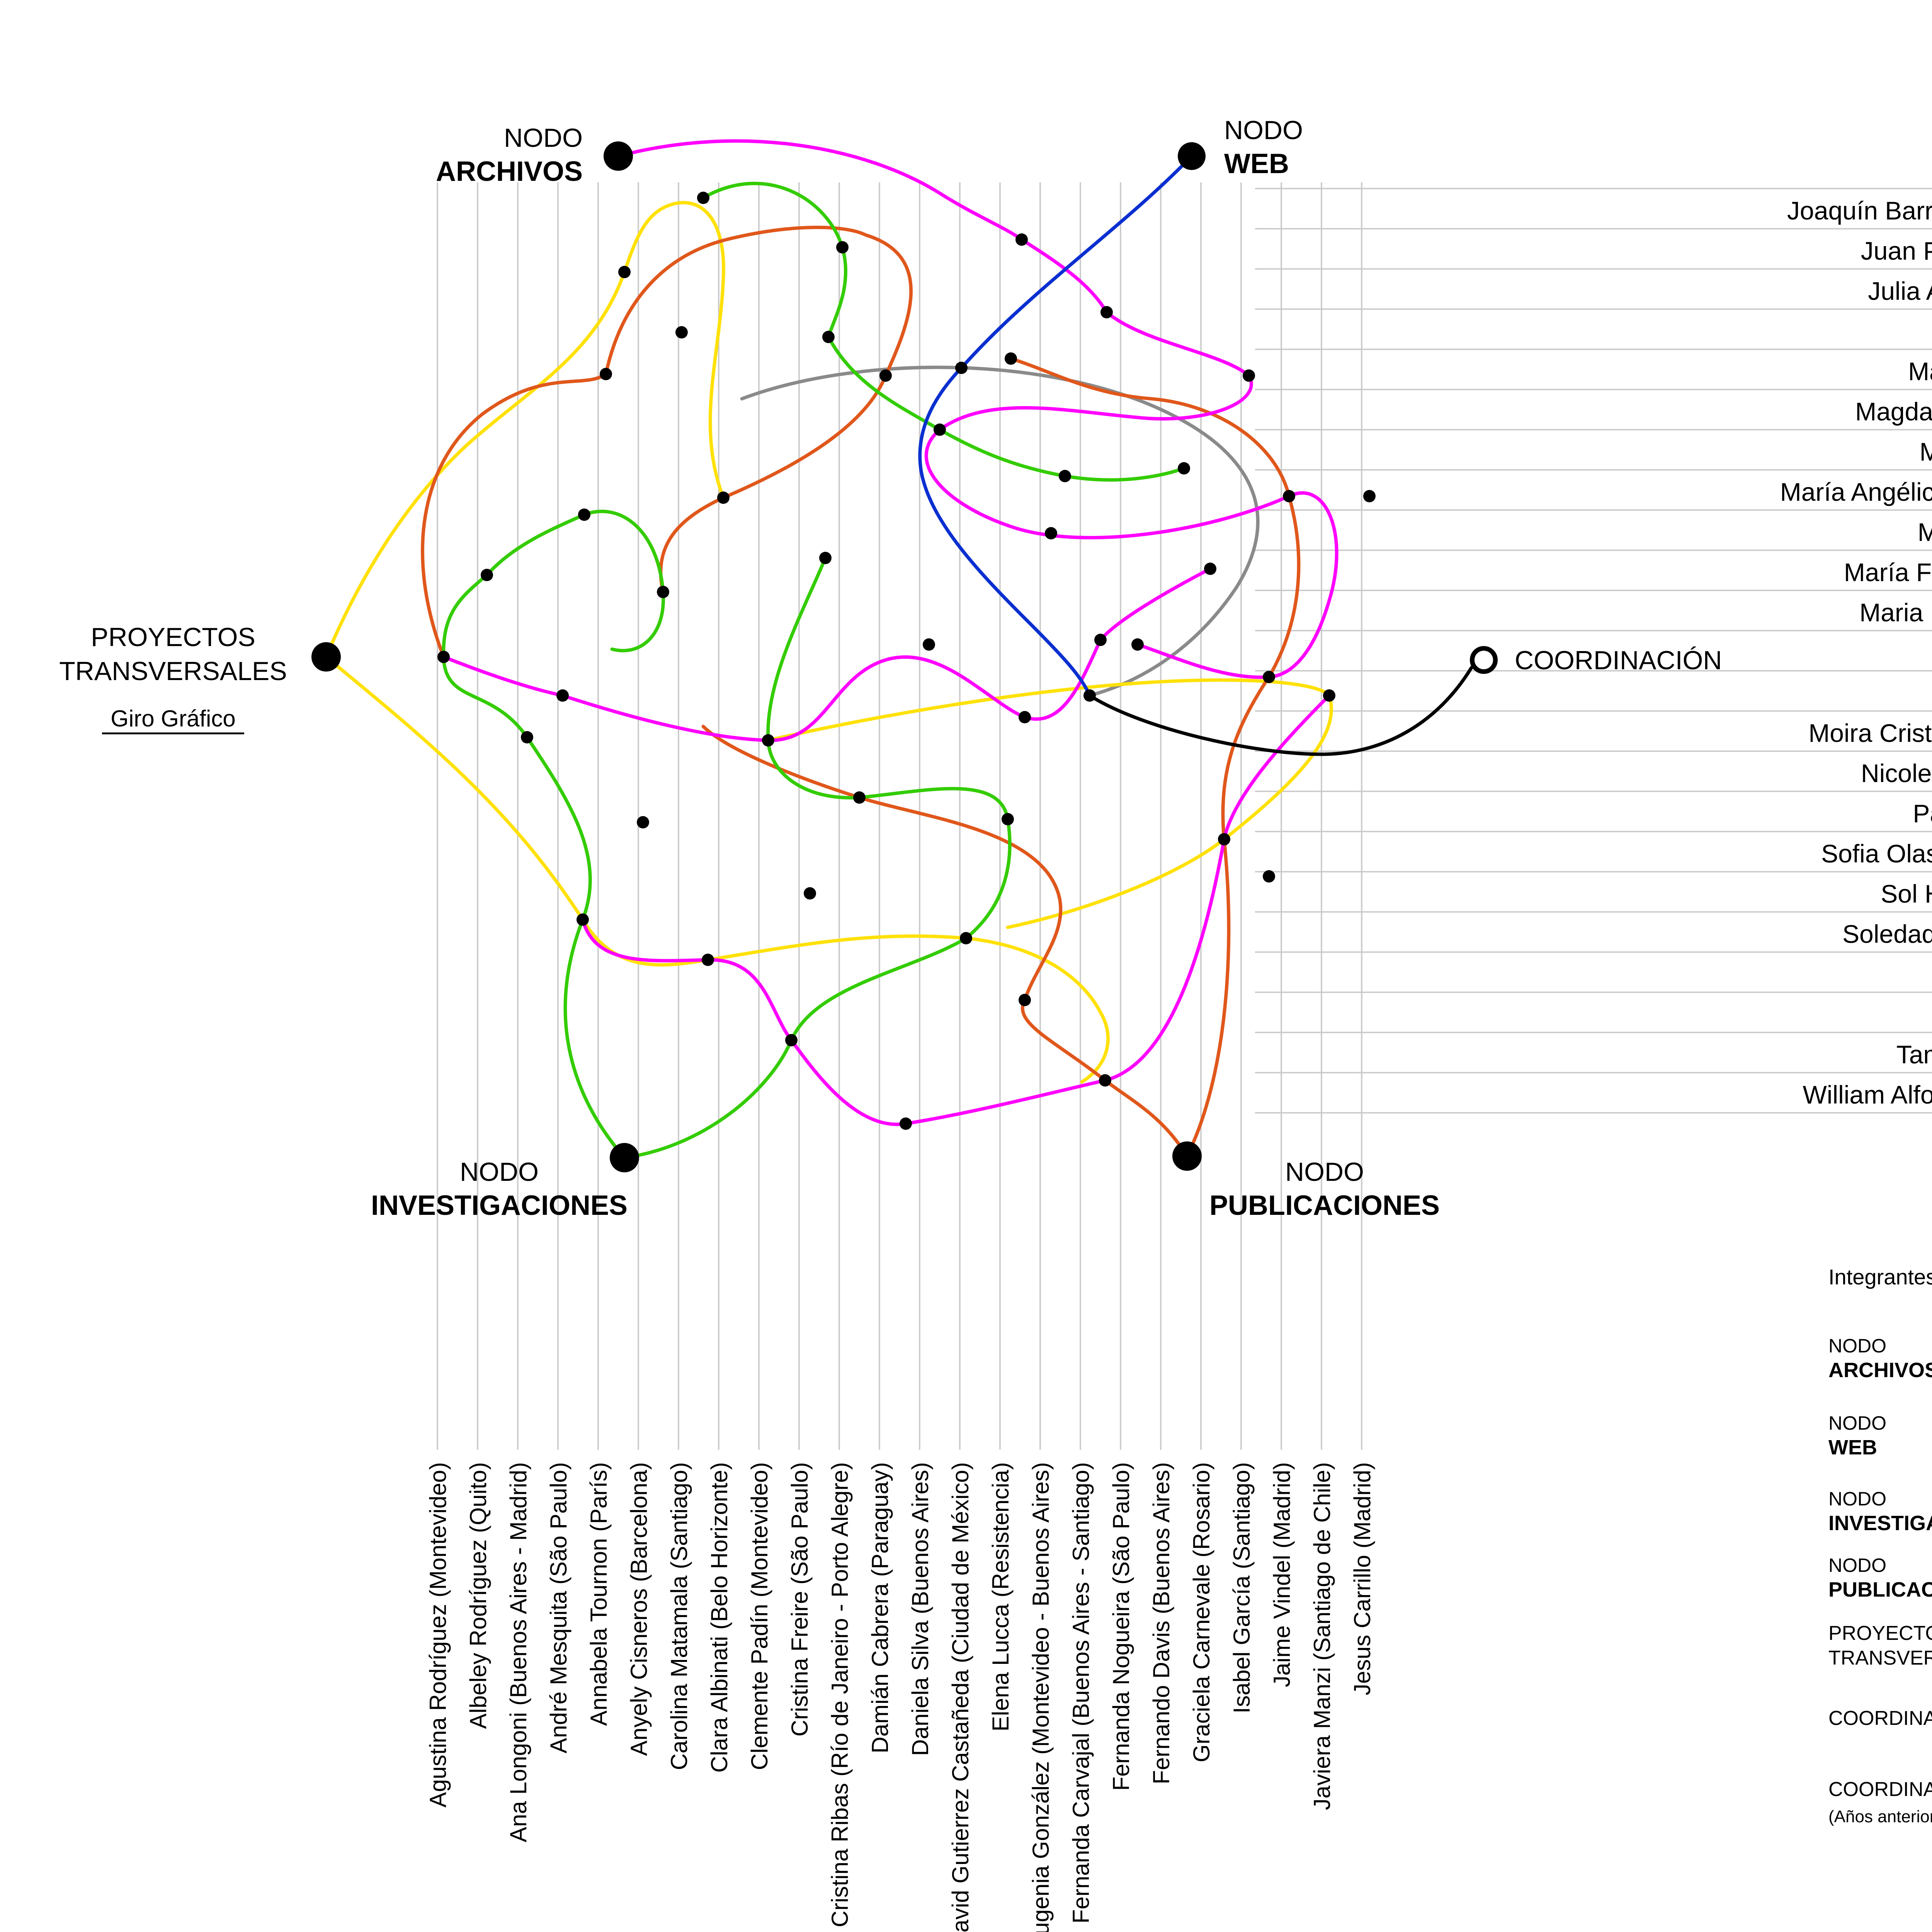  I want to click on legend-archivos-label-1: NODO, so click(1857, 1346).